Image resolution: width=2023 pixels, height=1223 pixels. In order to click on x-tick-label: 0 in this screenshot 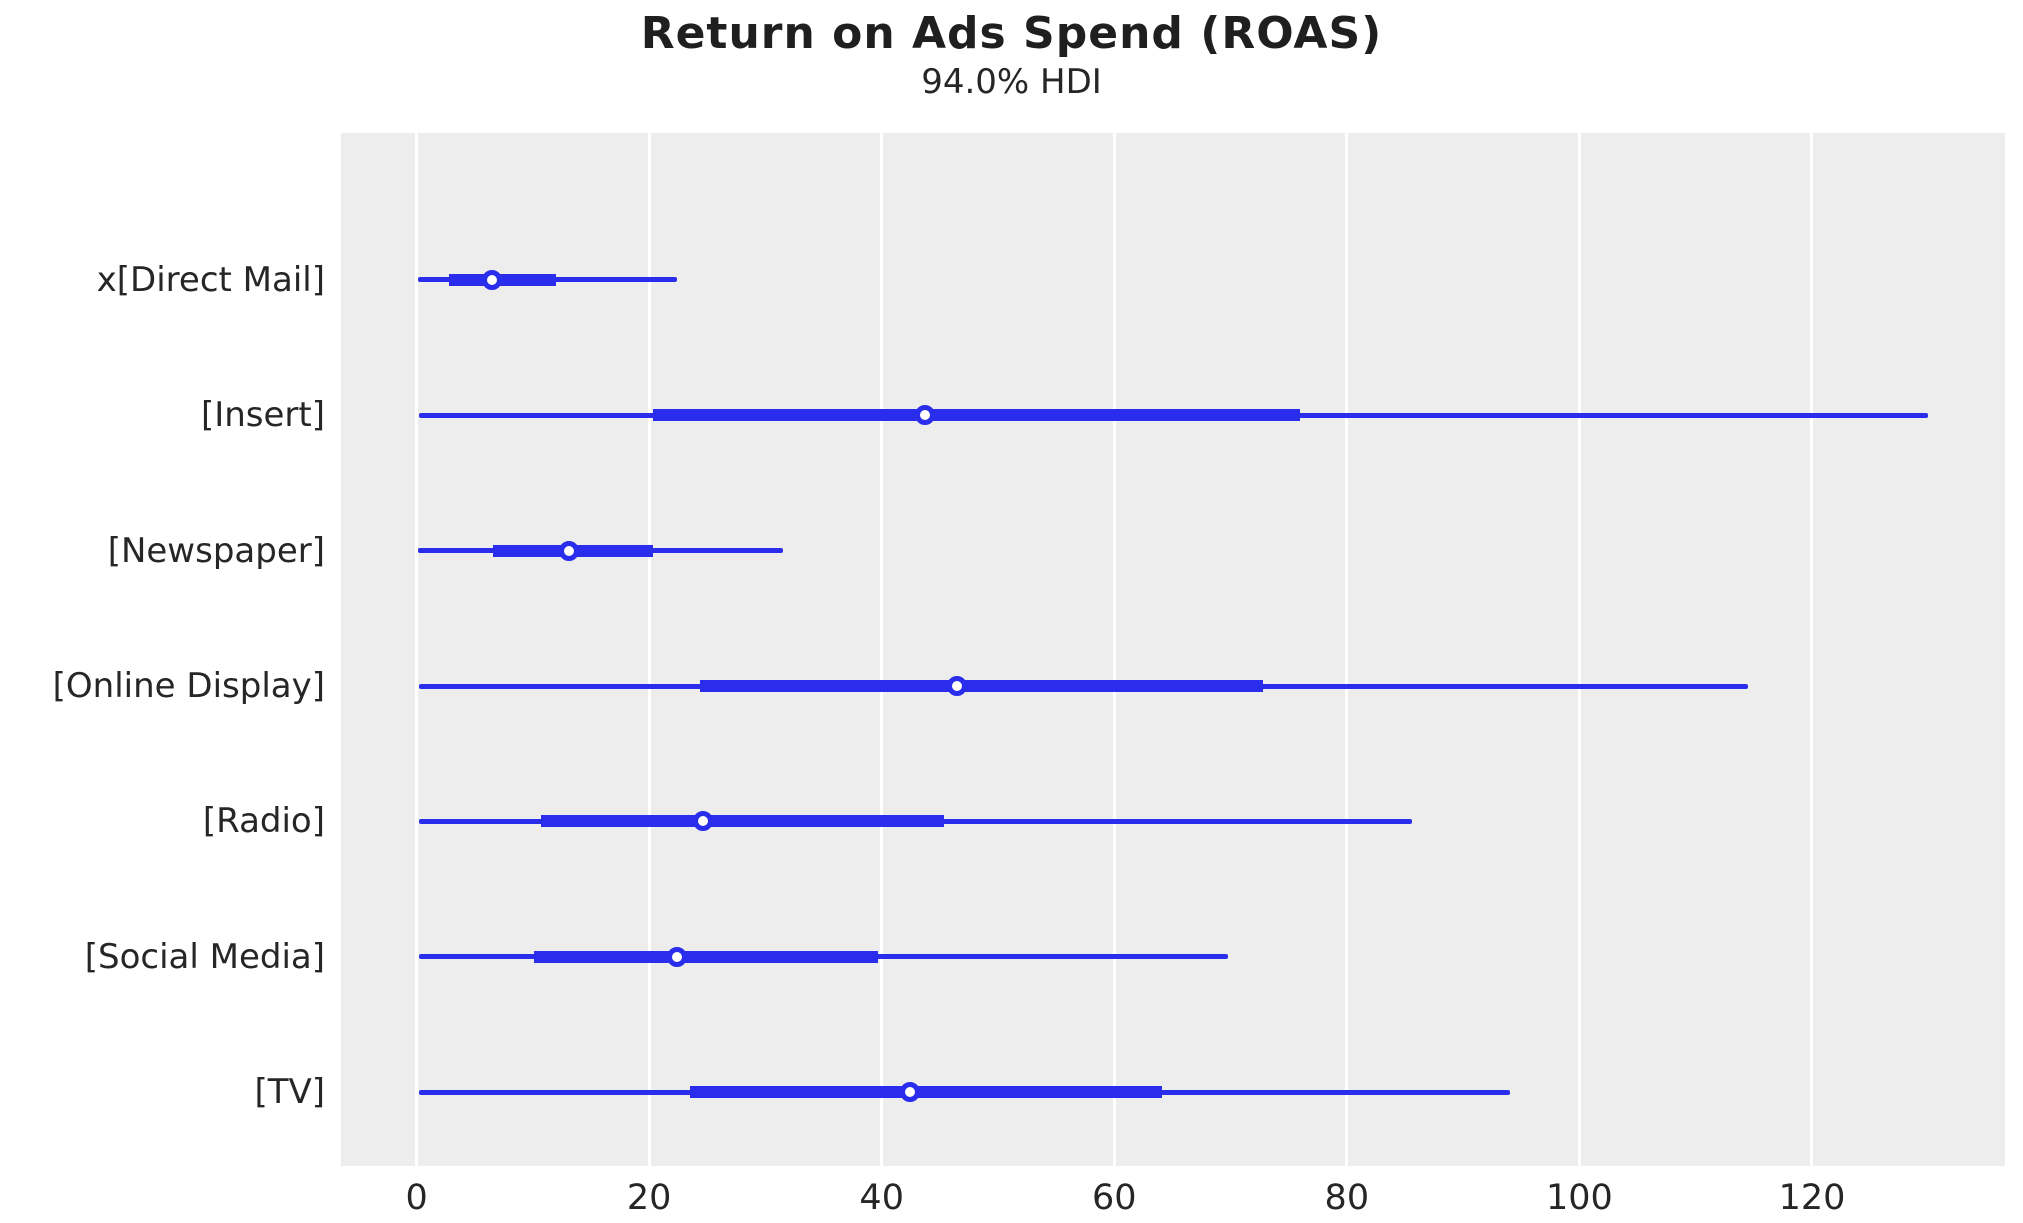, I will do `click(416, 1198)`.